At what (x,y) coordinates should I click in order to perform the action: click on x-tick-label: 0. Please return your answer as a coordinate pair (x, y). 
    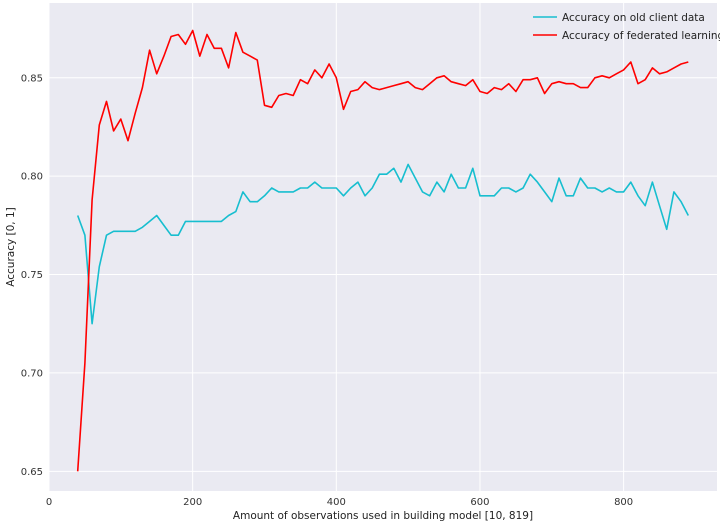
    Looking at the image, I should click on (49, 502).